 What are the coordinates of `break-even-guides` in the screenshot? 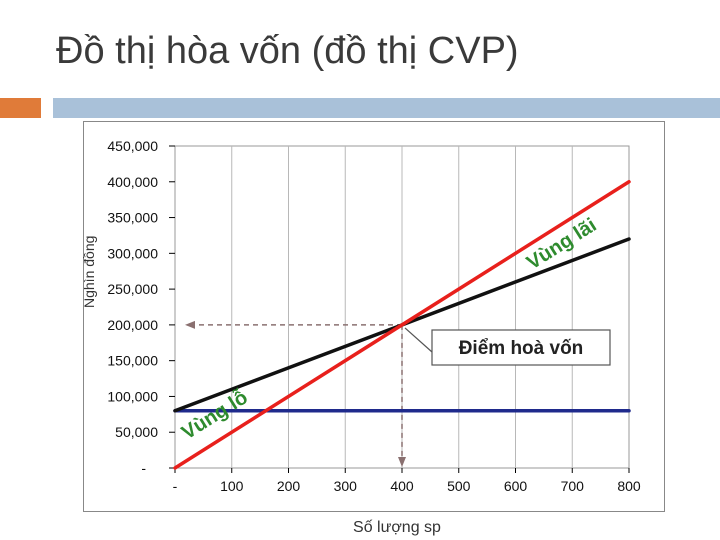 It's located at (295, 393).